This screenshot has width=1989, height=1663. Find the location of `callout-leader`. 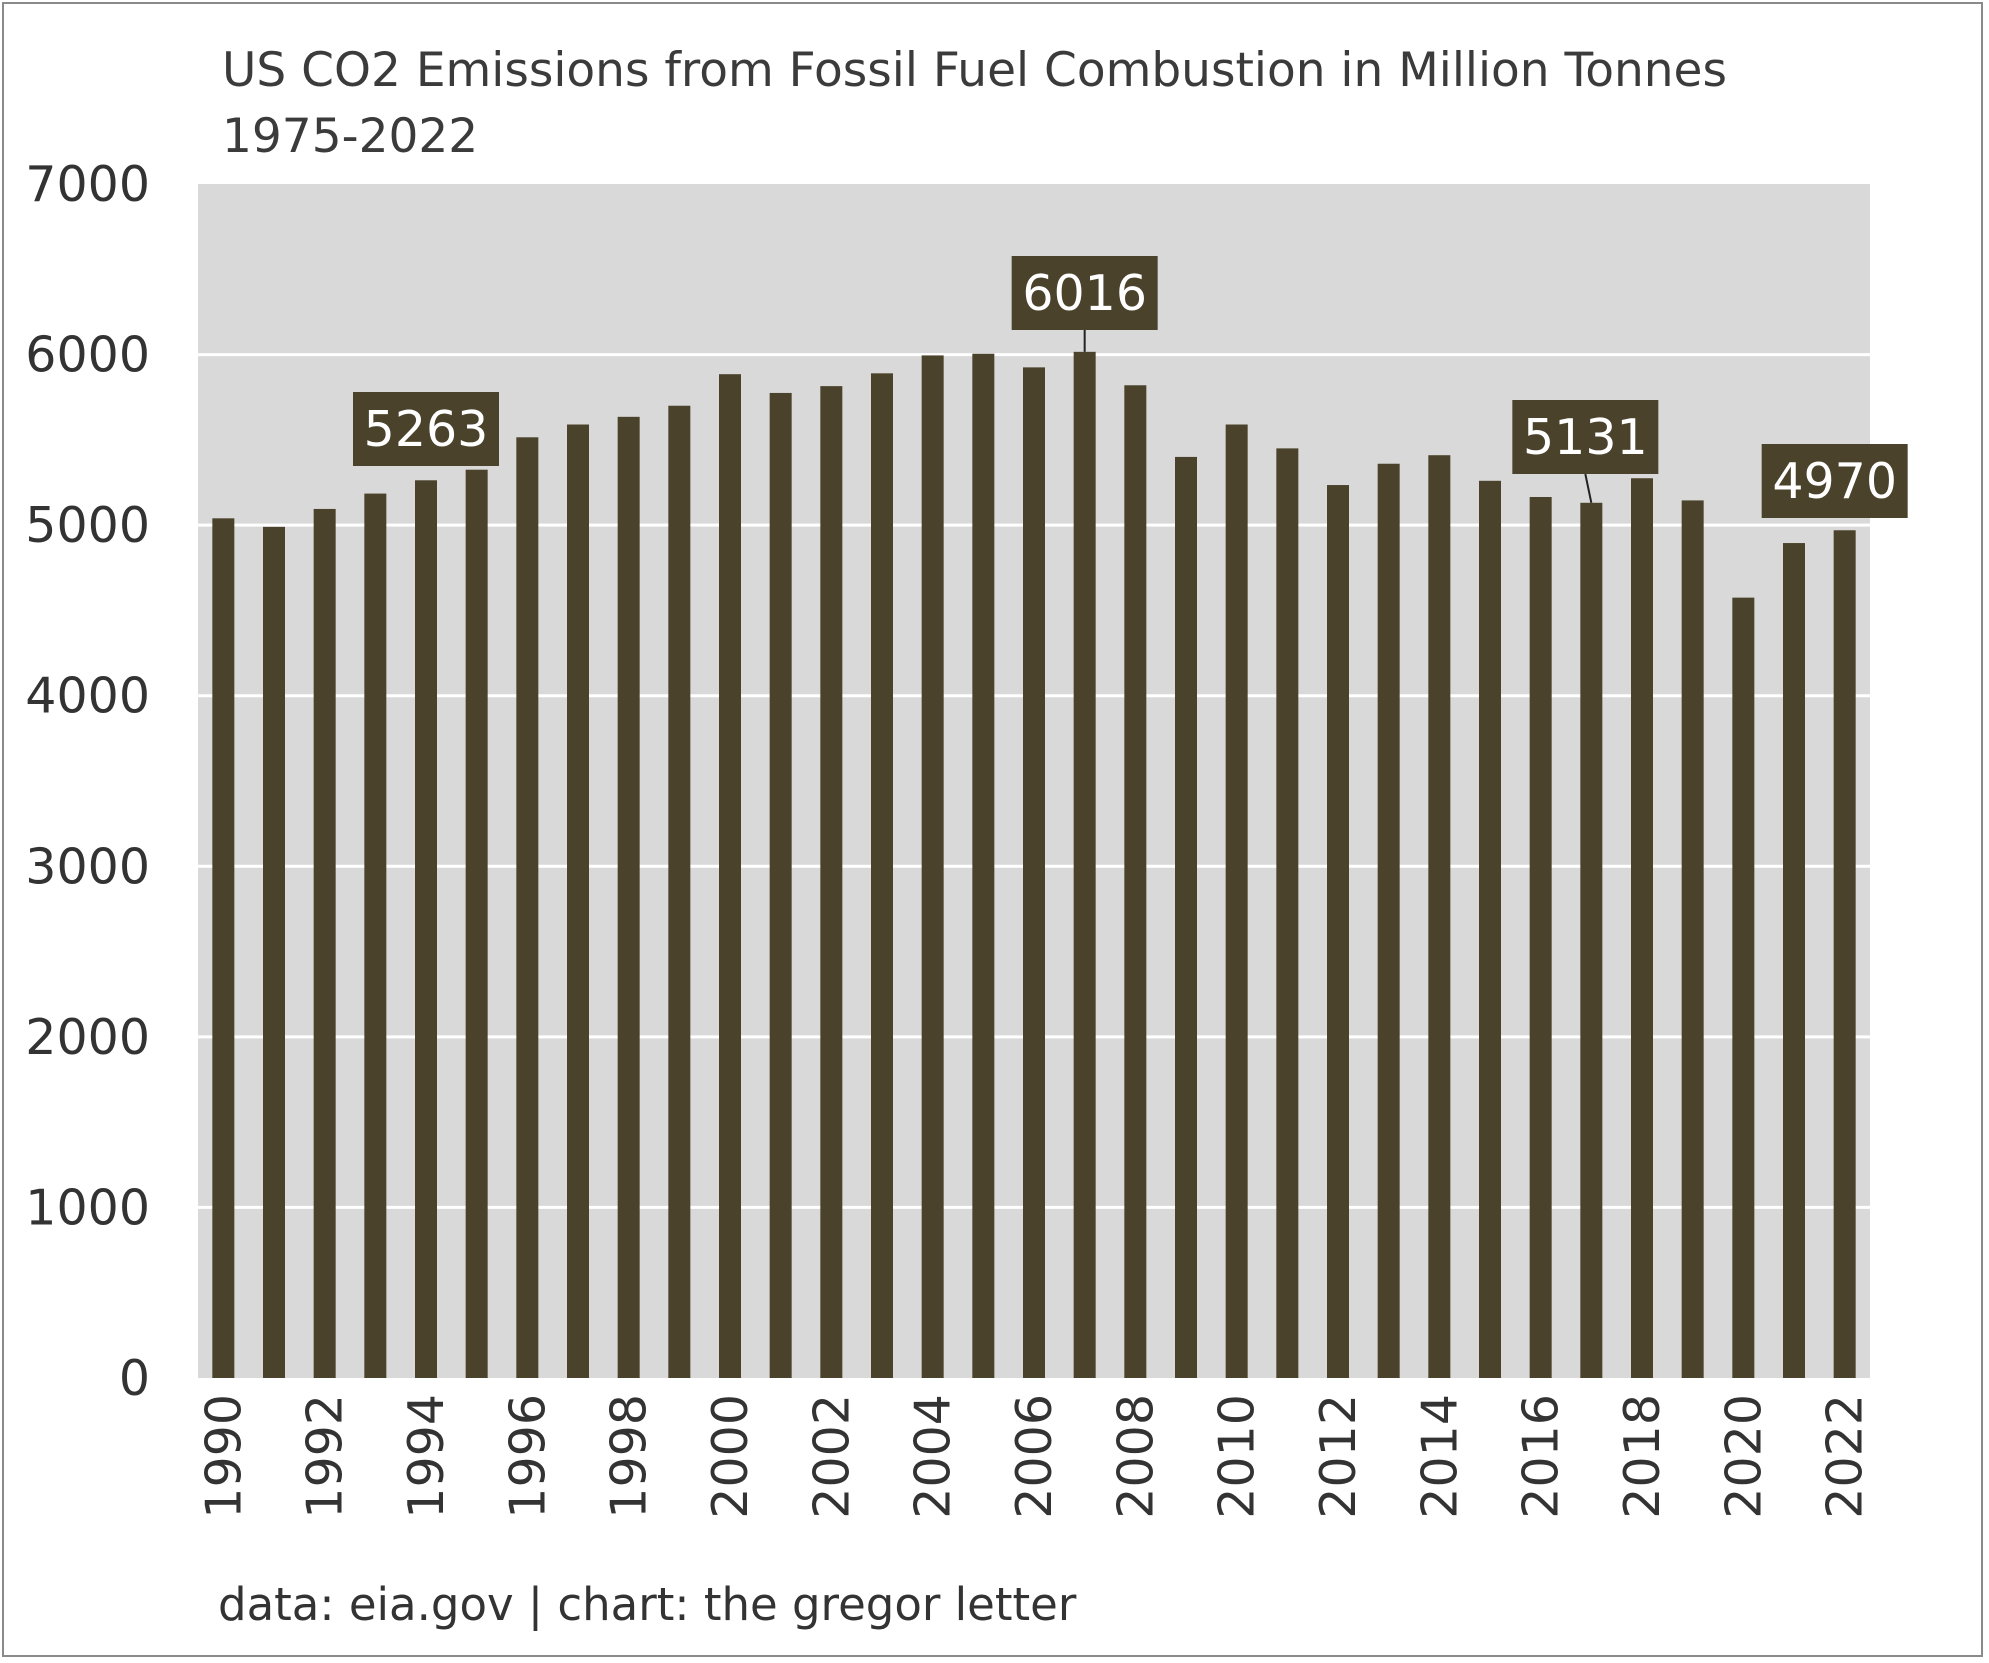

callout-leader is located at coordinates (1588, 488).